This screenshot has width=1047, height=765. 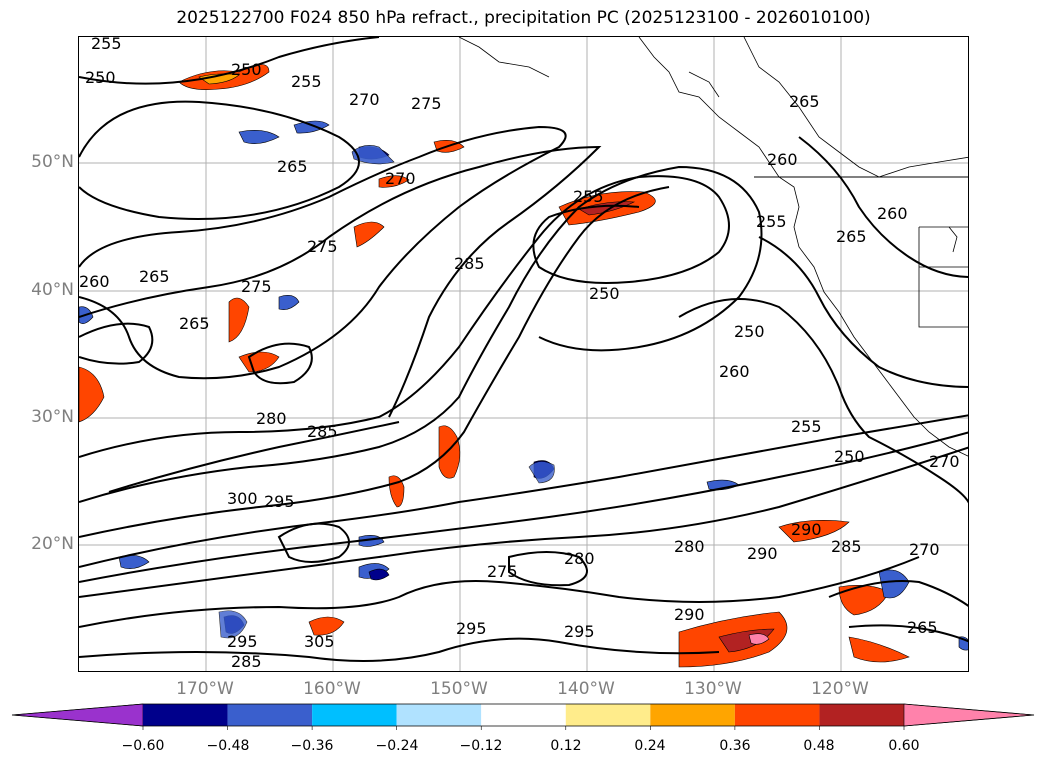 What do you see at coordinates (52, 544) in the screenshot?
I see `latitude-label: 20°N` at bounding box center [52, 544].